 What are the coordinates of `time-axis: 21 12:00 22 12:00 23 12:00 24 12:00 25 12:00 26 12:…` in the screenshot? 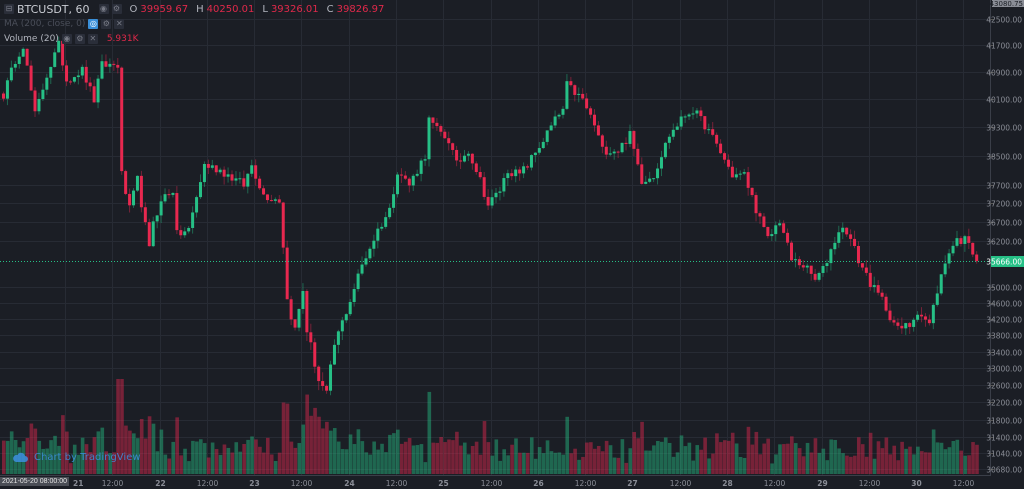 It's located at (524, 483).